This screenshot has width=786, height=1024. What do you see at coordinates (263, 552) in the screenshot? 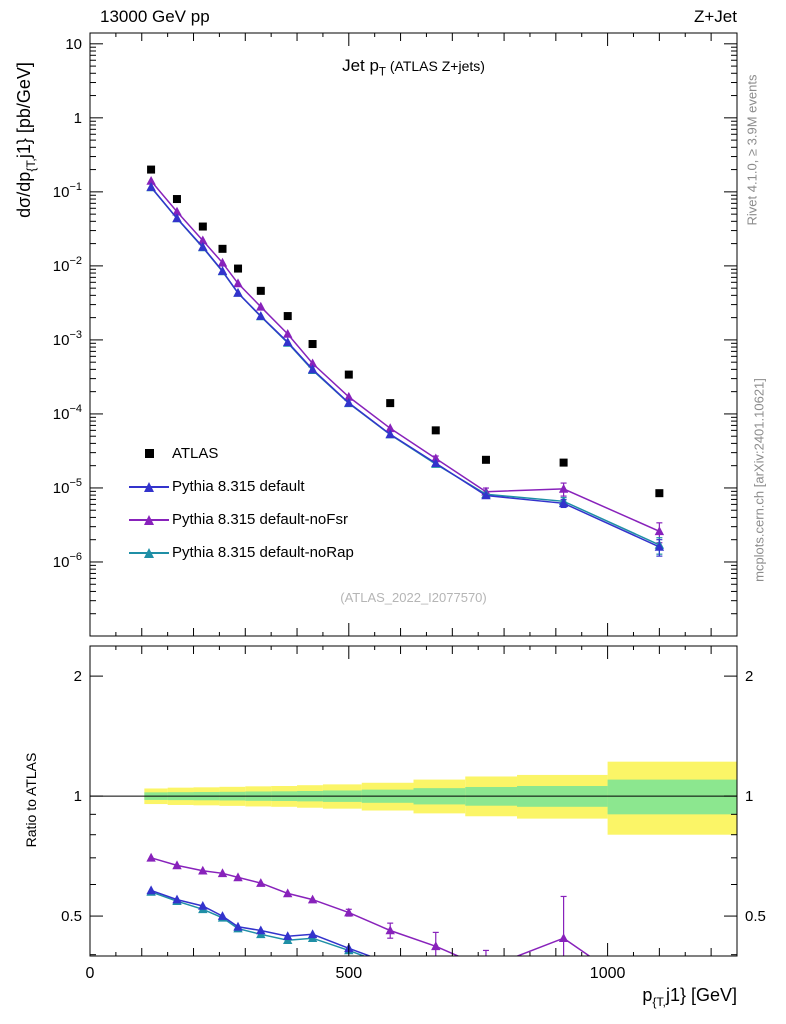
I see `legend-label-pythia-norap: Pythia 8.315 default-noRap` at bounding box center [263, 552].